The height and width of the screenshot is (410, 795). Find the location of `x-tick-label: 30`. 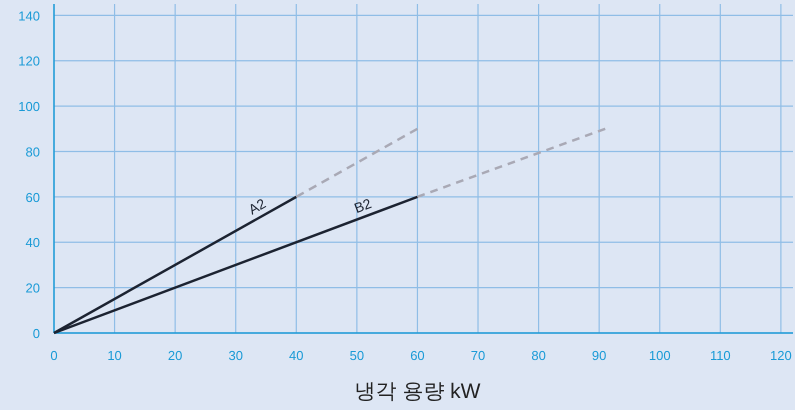

x-tick-label: 30 is located at coordinates (235, 355).